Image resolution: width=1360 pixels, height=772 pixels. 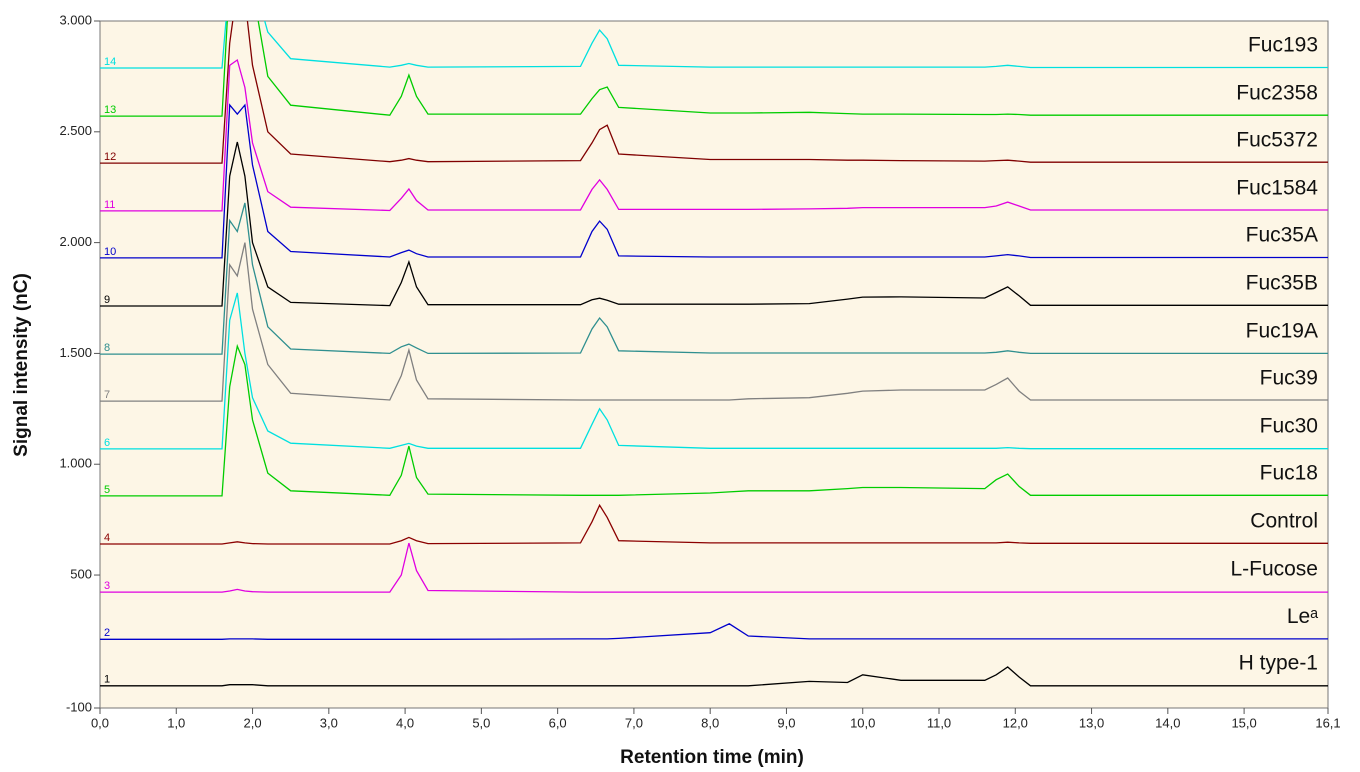 I want to click on trace-number: 9, so click(x=107, y=300).